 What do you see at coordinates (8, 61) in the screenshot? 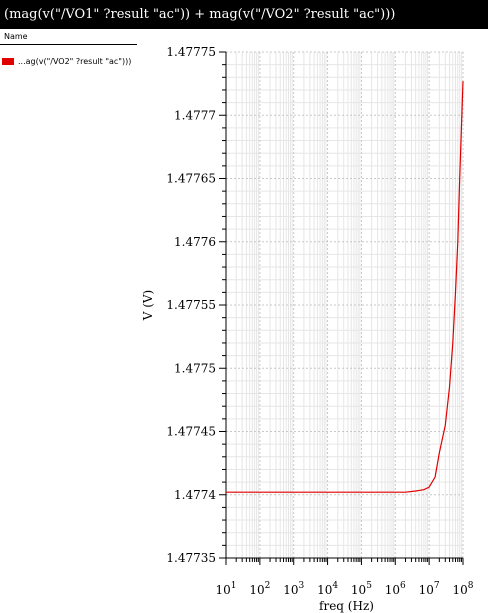
I see `legend-swatch` at bounding box center [8, 61].